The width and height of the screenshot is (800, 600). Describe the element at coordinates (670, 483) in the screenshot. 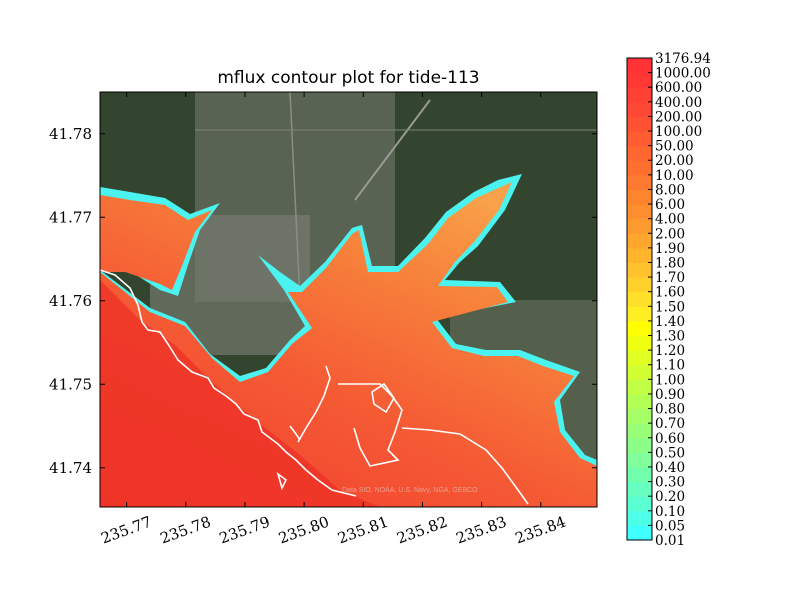

I see `colorbar-label: 0.30` at that location.